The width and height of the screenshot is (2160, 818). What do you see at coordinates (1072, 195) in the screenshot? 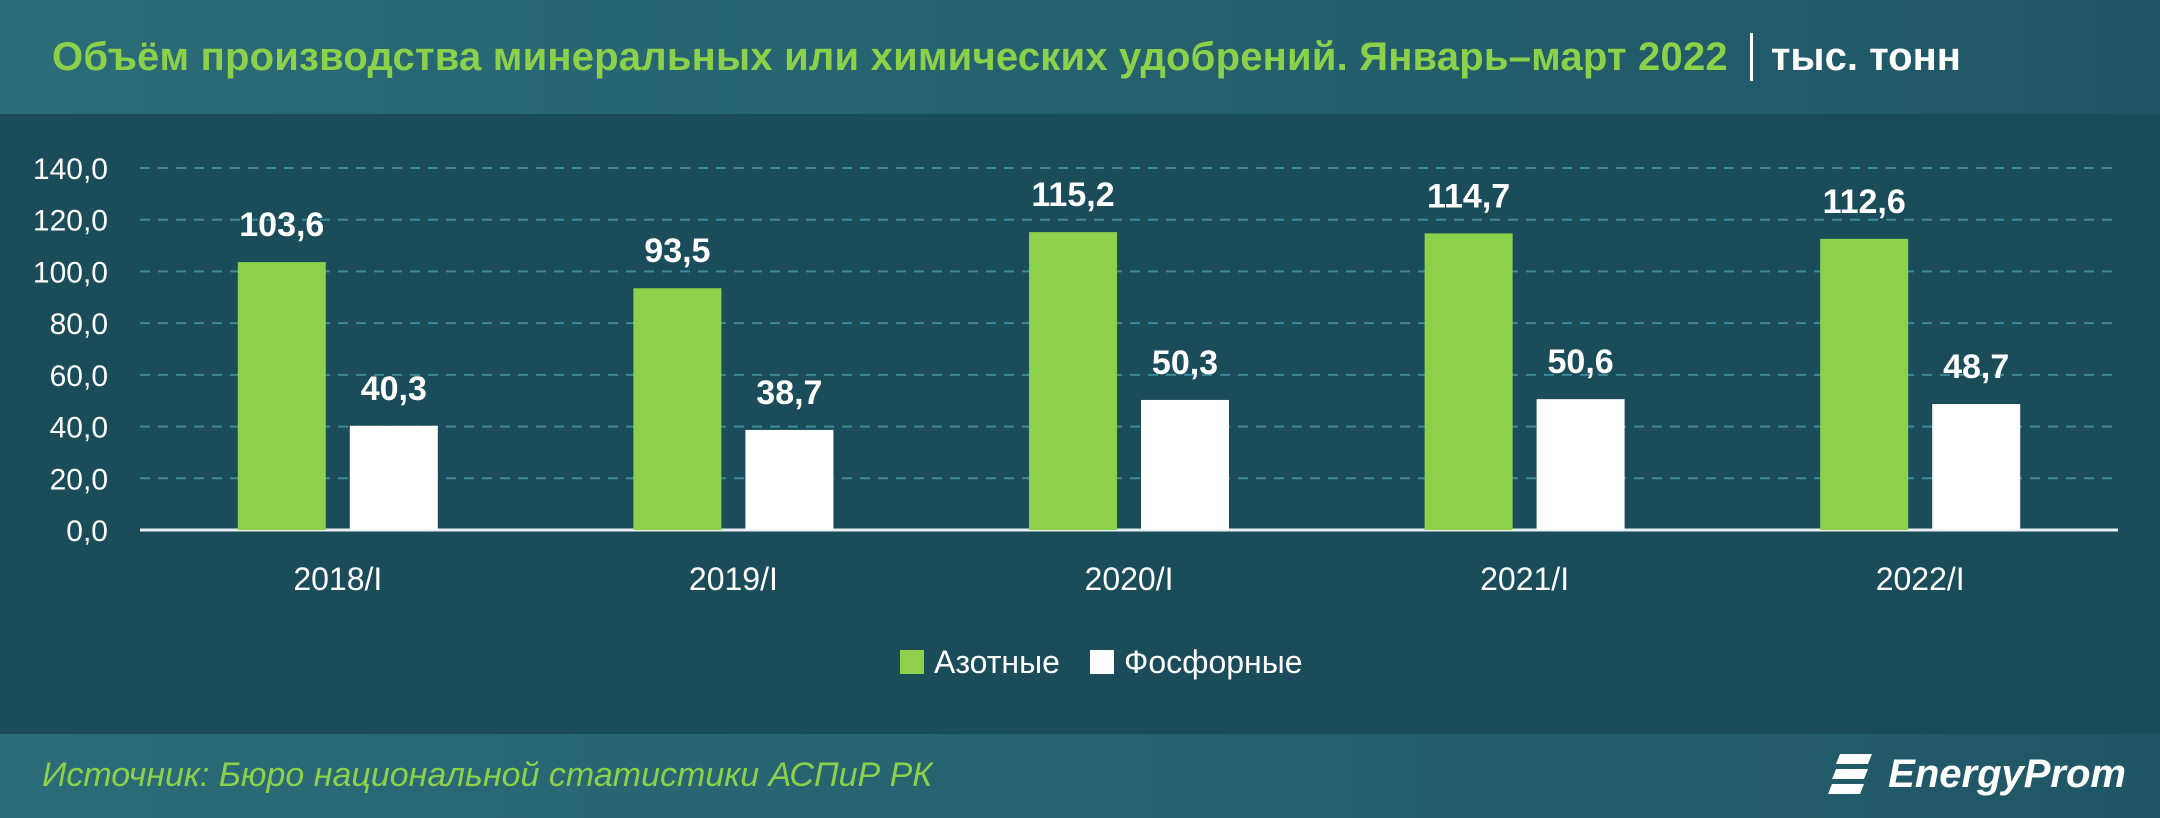
I see `data-label: 115,2` at bounding box center [1072, 195].